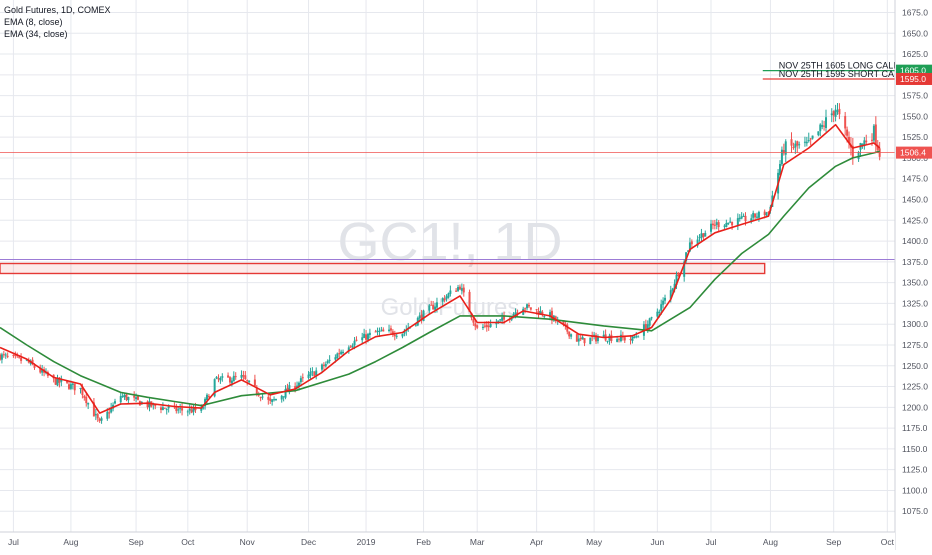 The height and width of the screenshot is (555, 932). Describe the element at coordinates (915, 54) in the screenshot. I see `price-tick-label: 1625.0` at that location.